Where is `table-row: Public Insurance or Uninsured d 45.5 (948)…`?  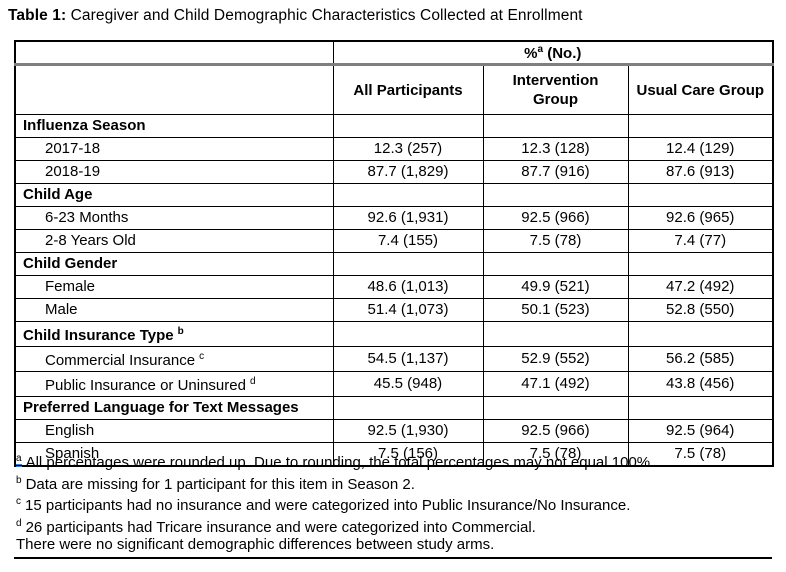 table-row: Public Insurance or Uninsured d 45.5 (948)… is located at coordinates (394, 384).